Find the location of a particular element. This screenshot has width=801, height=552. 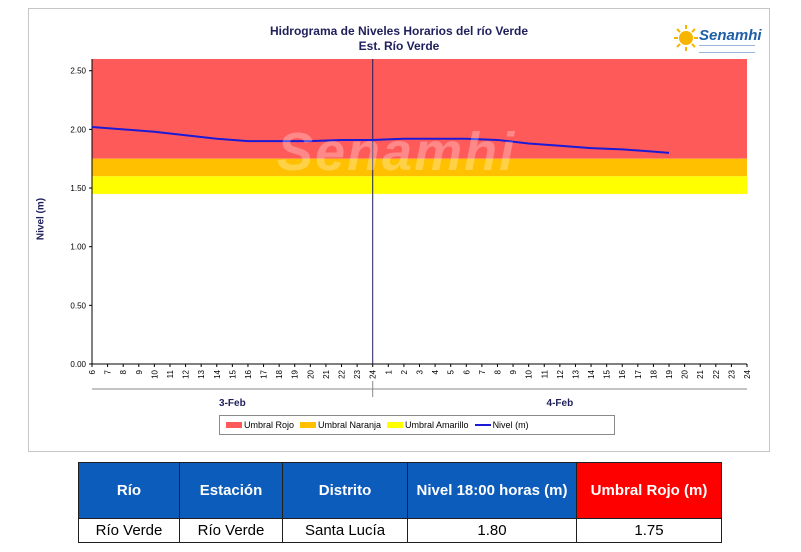

legend-line-nivel is located at coordinates (482, 425).